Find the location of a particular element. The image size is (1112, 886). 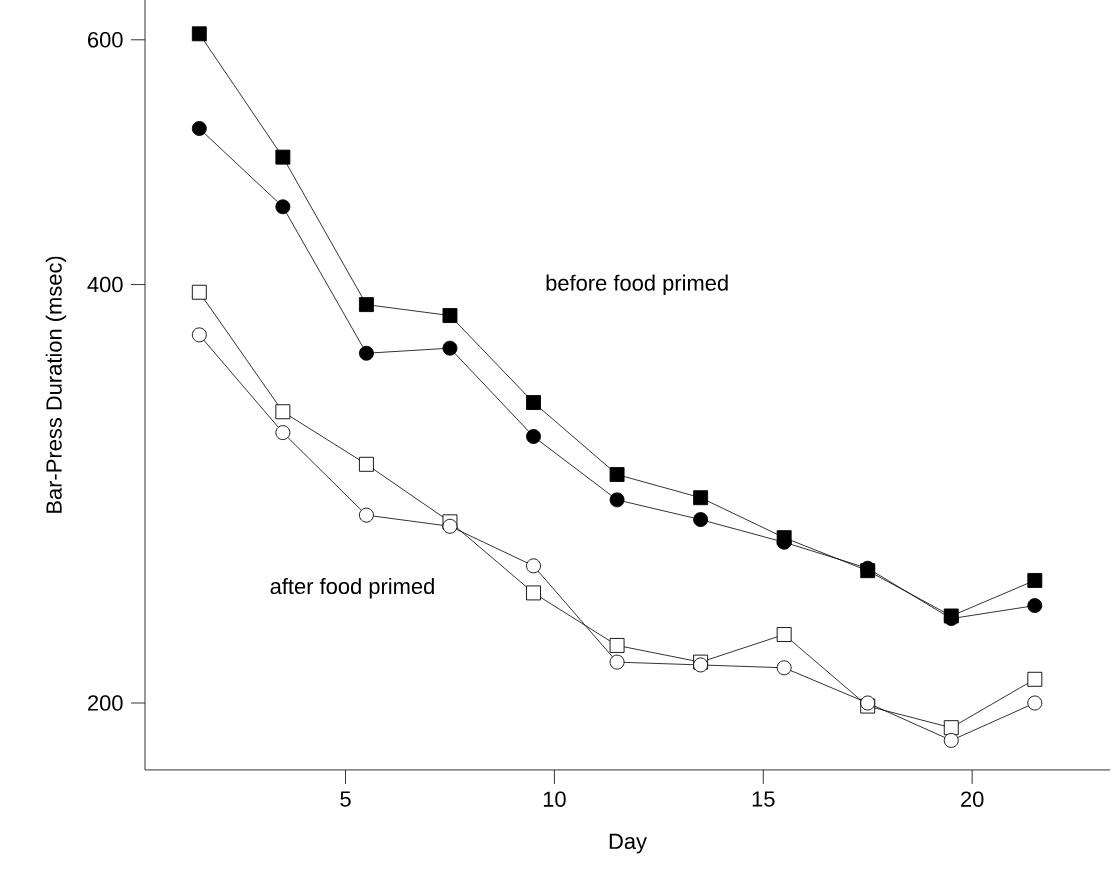

x-tick-label: 15 is located at coordinates (763, 799).